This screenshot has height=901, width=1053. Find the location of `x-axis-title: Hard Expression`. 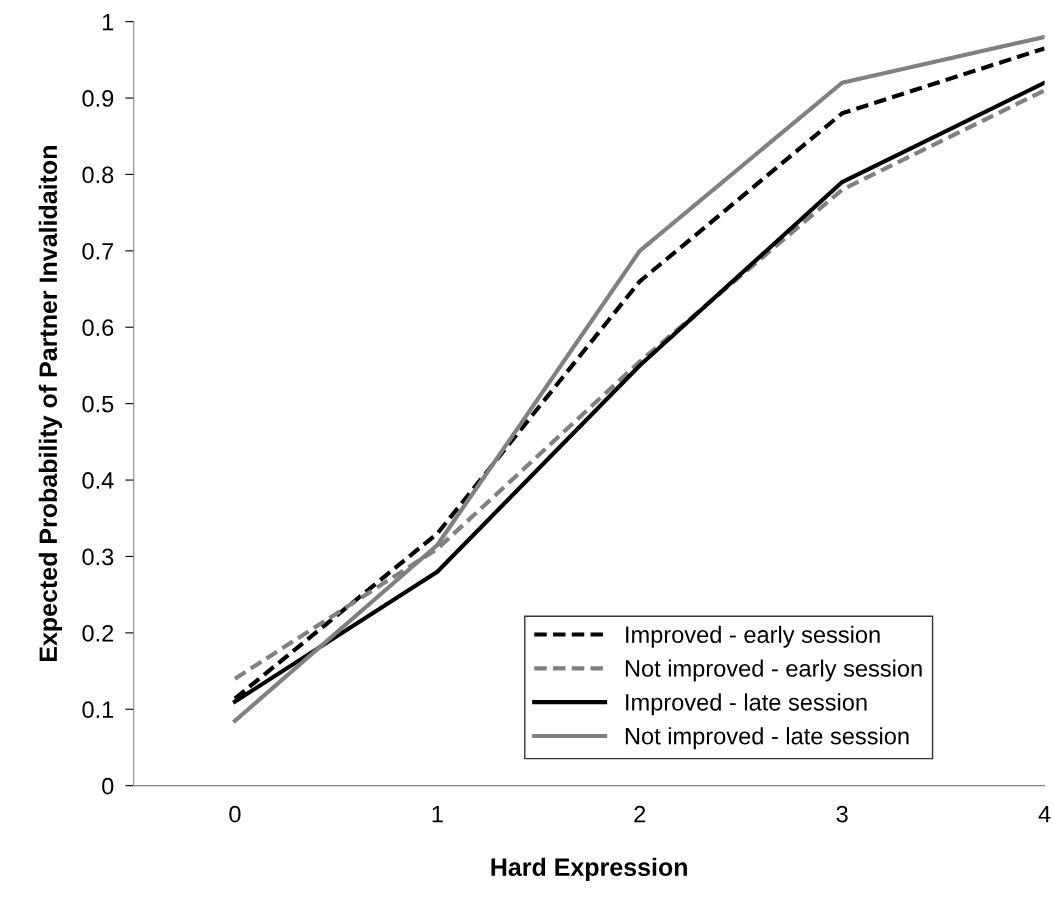

x-axis-title: Hard Expression is located at coordinates (589, 869).